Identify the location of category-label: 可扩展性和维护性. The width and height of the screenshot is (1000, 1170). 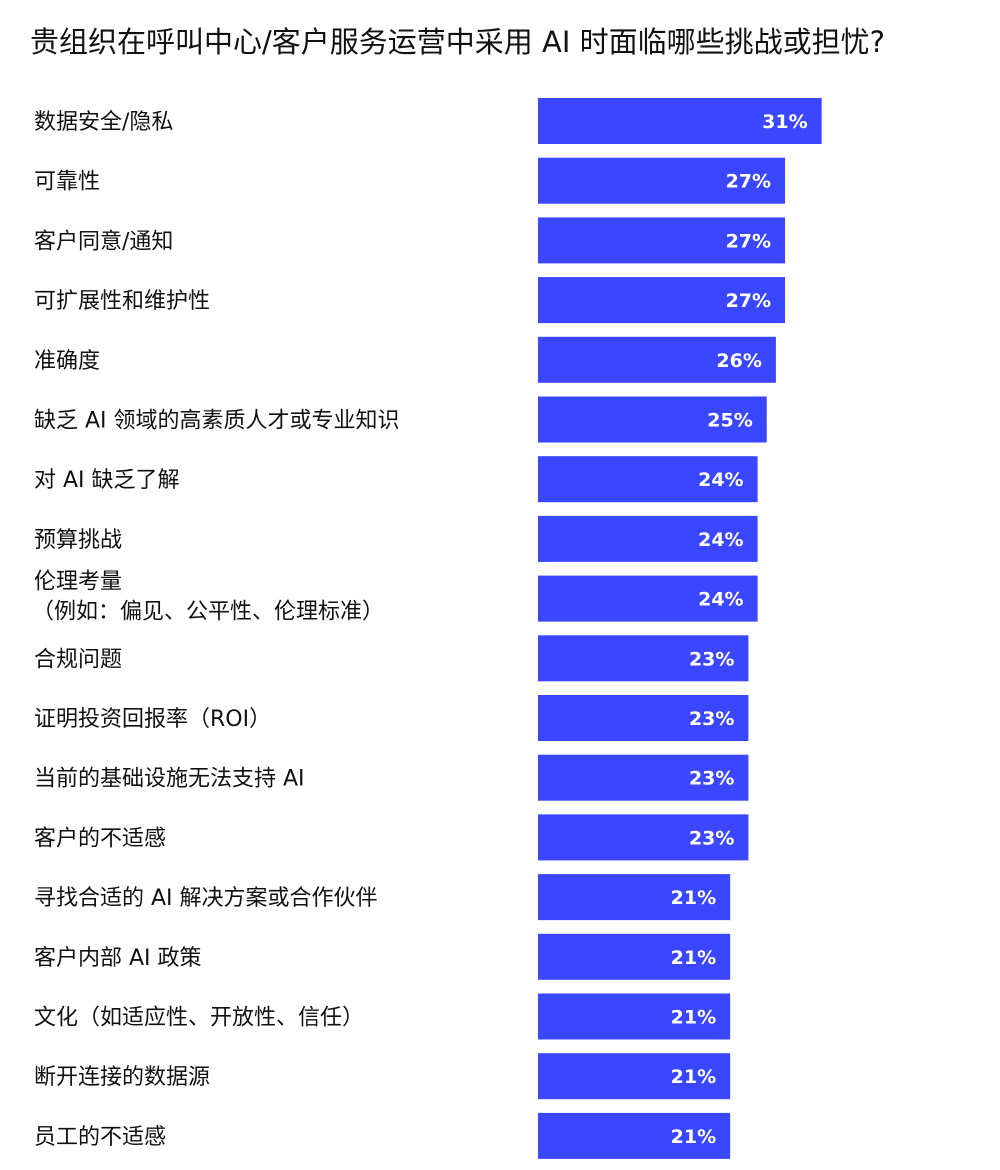
(122, 301).